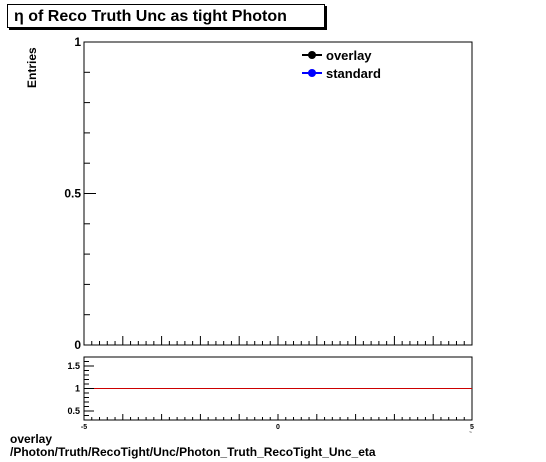 The width and height of the screenshot is (546, 462). I want to click on legend-item-standard: standard, so click(340, 73).